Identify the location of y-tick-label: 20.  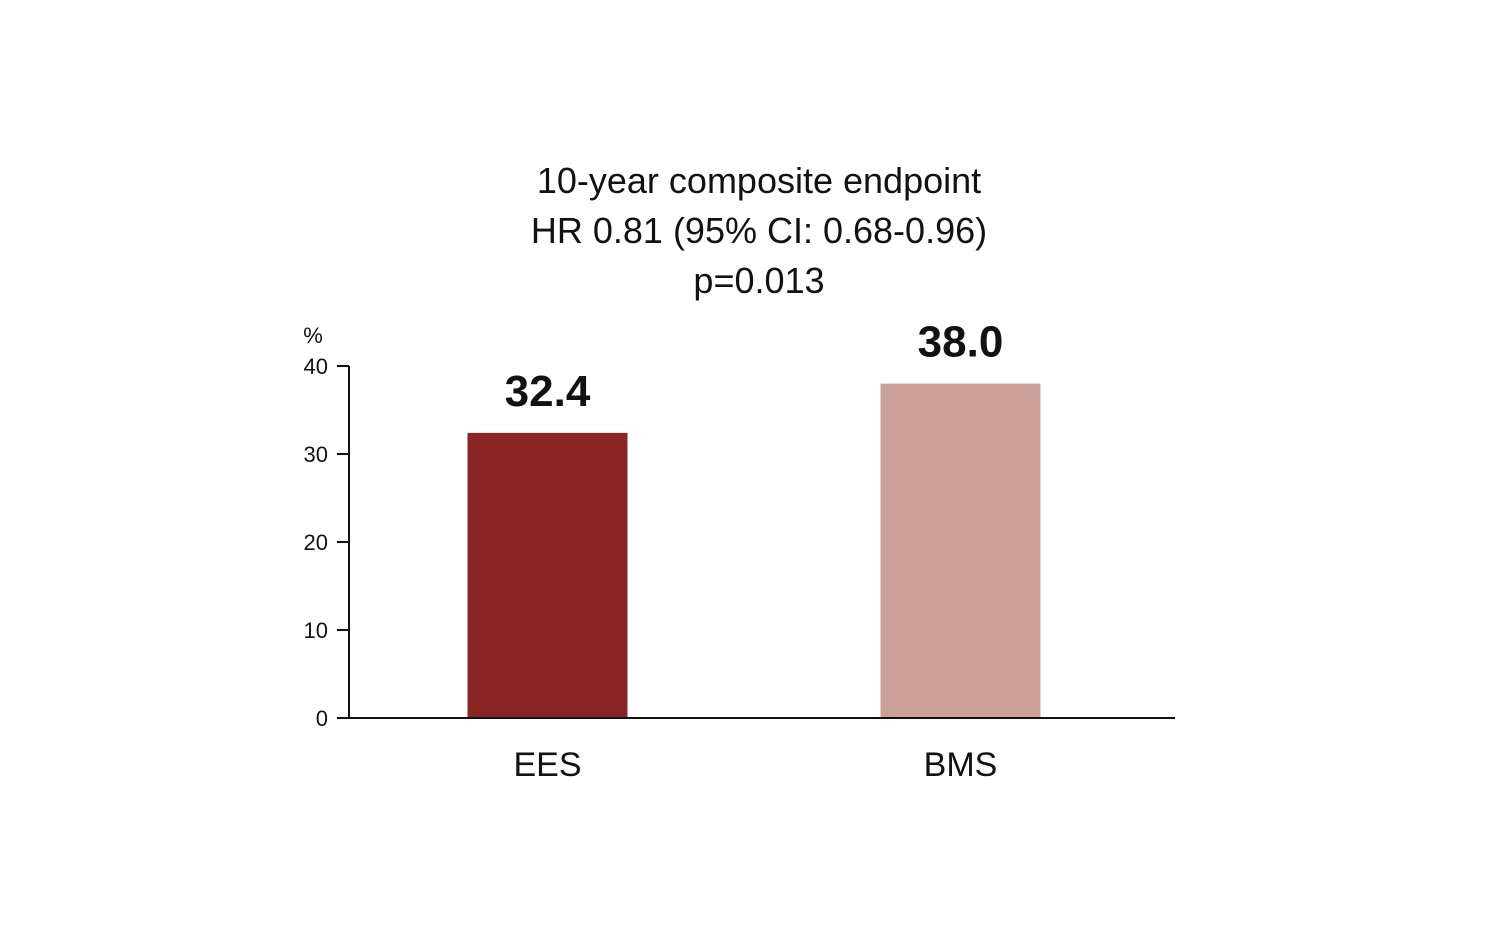
(316, 542).